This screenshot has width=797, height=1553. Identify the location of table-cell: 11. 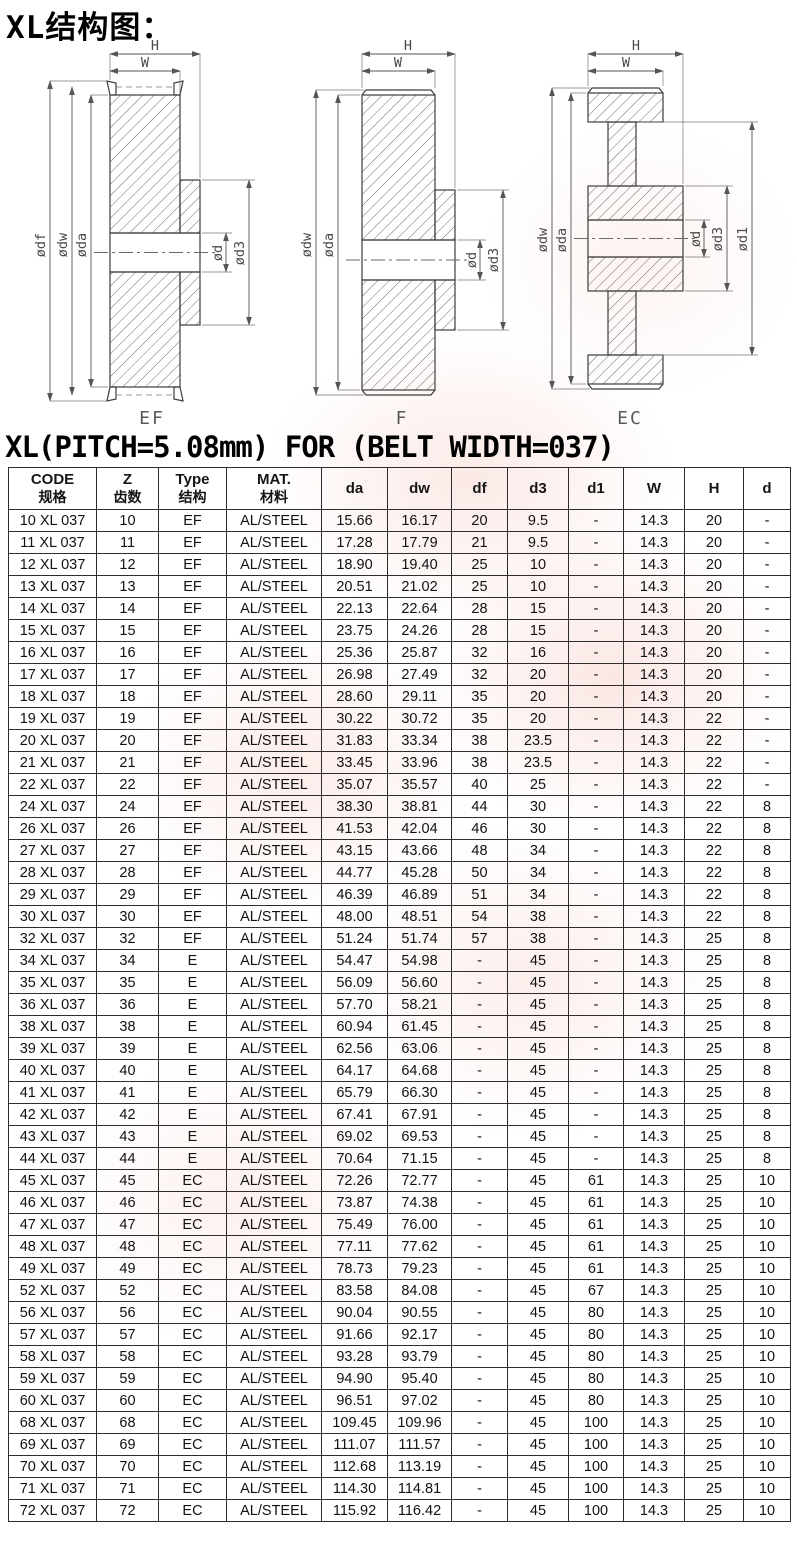
(127, 542).